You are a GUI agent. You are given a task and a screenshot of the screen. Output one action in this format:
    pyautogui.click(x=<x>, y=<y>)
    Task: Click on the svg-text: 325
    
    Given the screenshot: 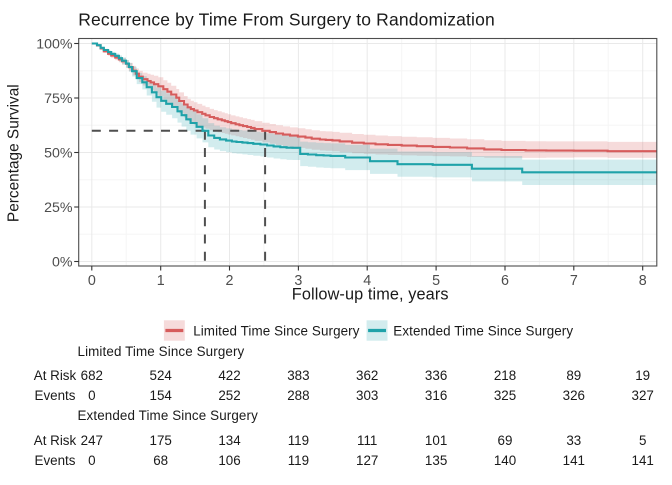 What is the action you would take?
    pyautogui.click(x=505, y=395)
    